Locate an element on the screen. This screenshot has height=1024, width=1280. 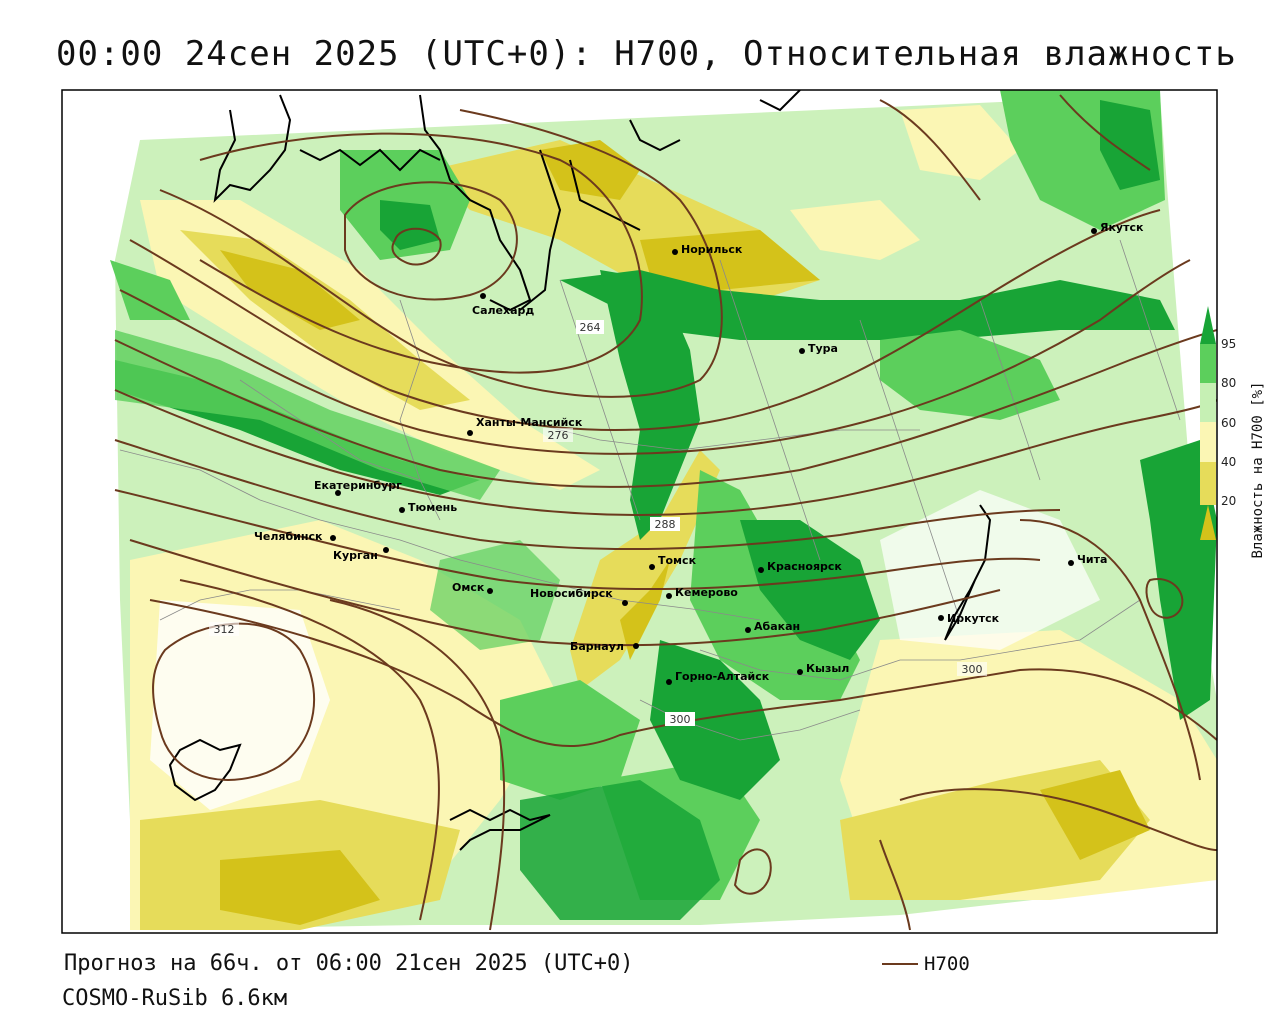
h700-line-swatch is located at coordinates (900, 964).